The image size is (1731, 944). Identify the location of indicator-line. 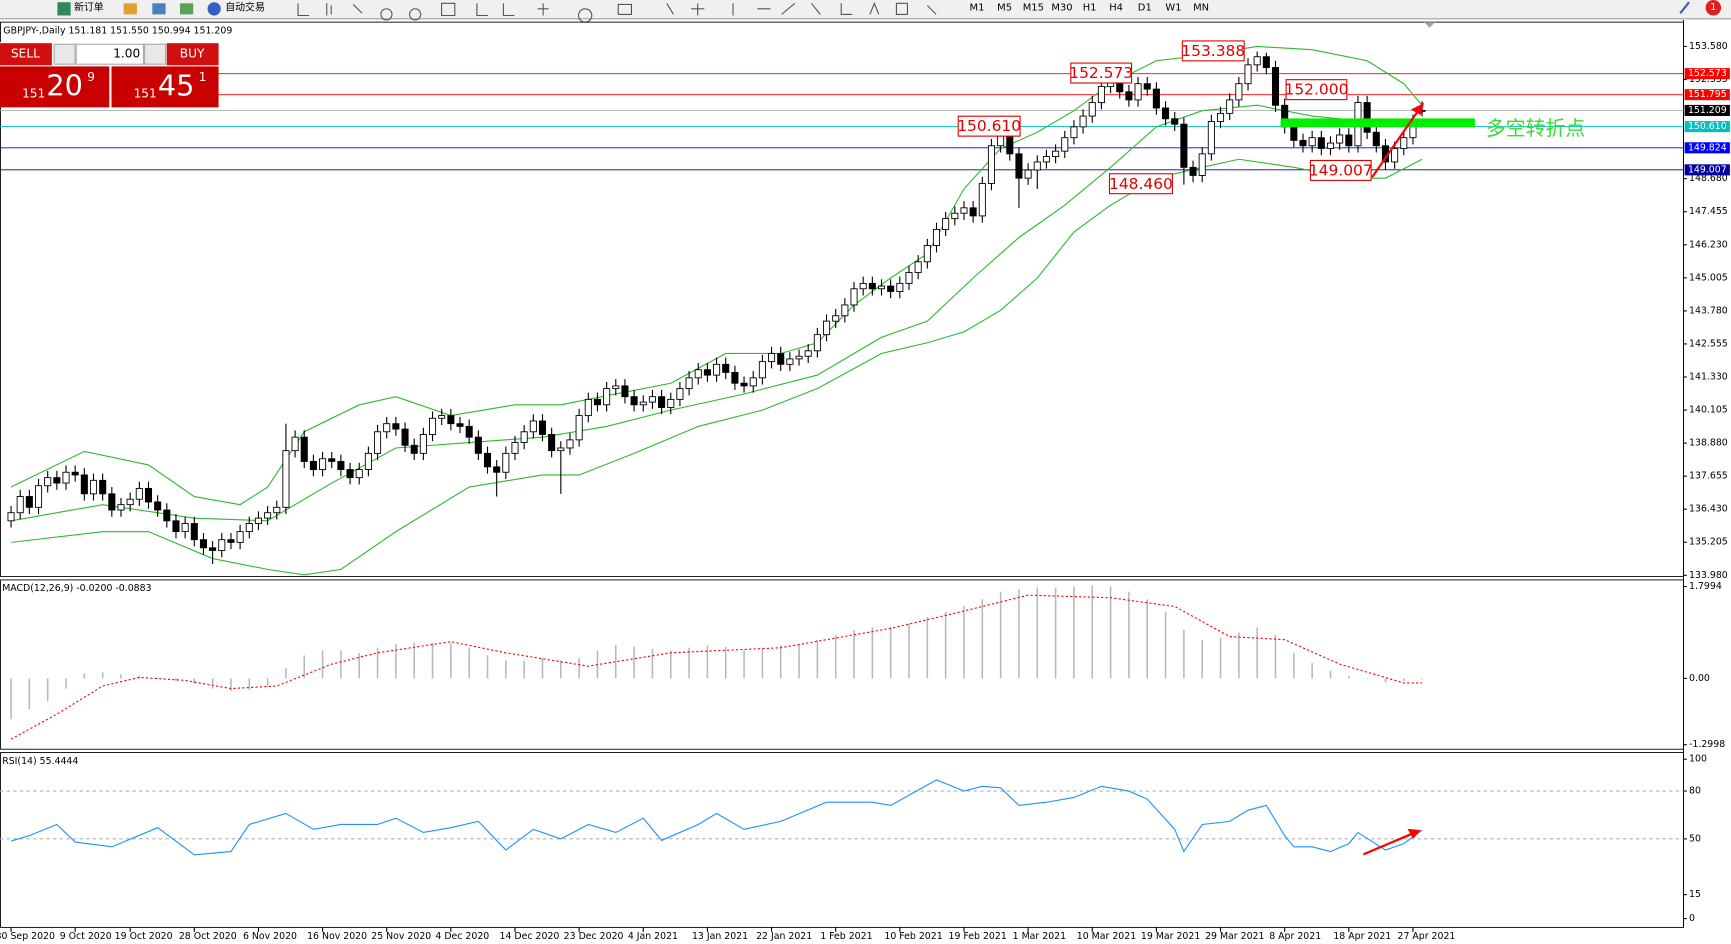
(716, 817).